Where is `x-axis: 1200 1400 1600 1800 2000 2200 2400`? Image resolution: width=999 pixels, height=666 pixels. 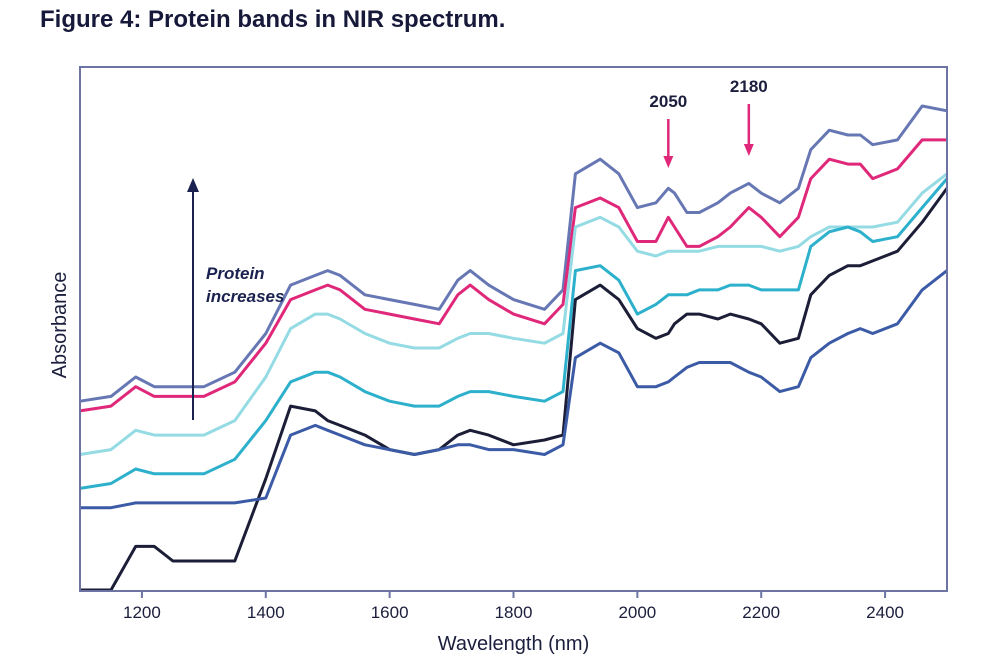
x-axis: 1200 1400 1600 1800 2000 2200 2400 is located at coordinates (513, 606).